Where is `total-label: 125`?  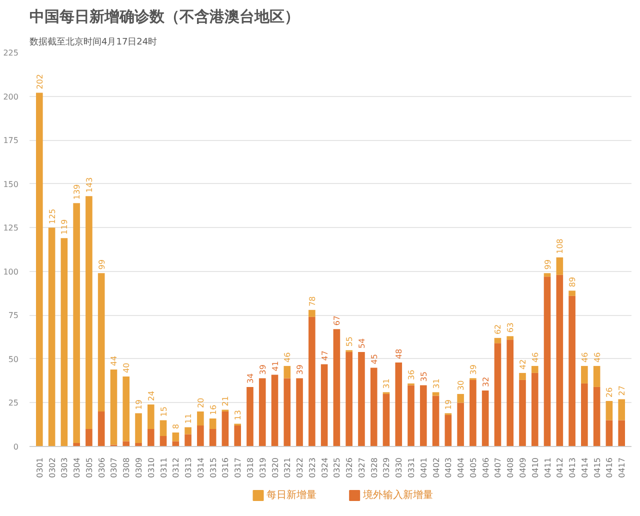
total-label: 125 is located at coordinates (52, 216).